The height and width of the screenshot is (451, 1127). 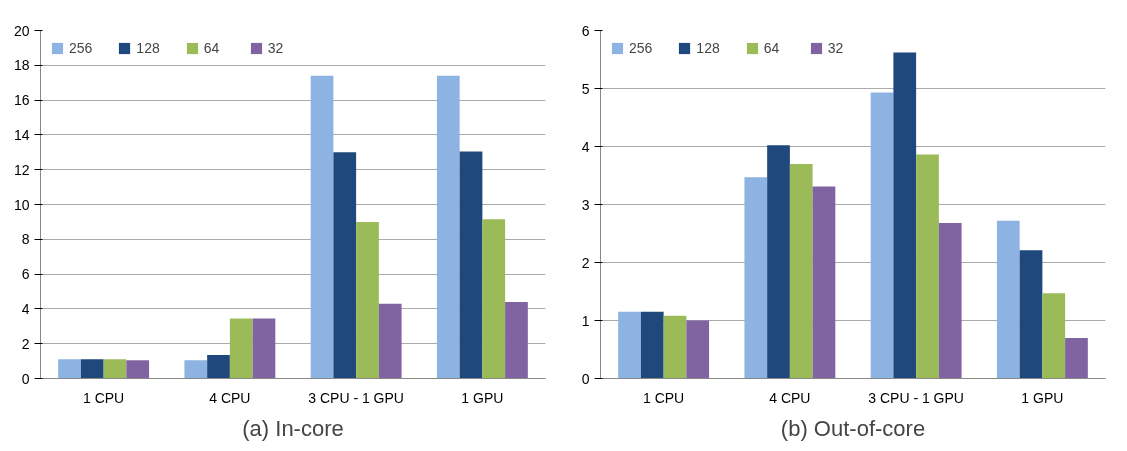 I want to click on y-tick-label: 5, so click(x=585, y=88).